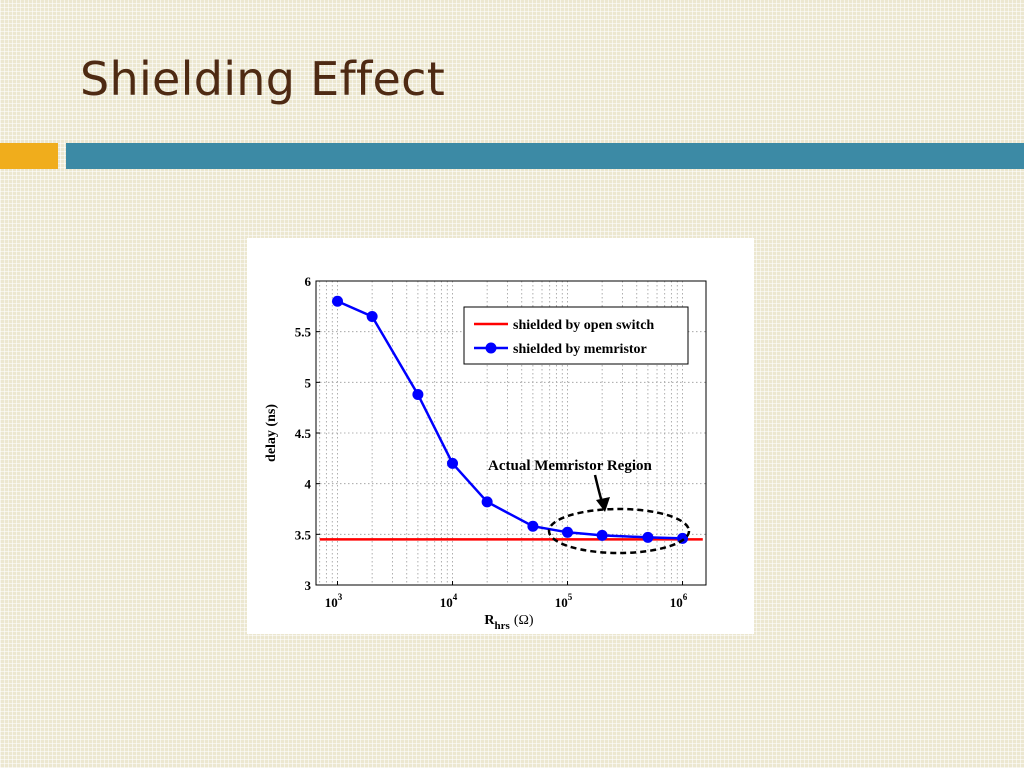 The width and height of the screenshot is (1024, 768). Describe the element at coordinates (303, 433) in the screenshot. I see `y-tick-label: 4.5` at that location.